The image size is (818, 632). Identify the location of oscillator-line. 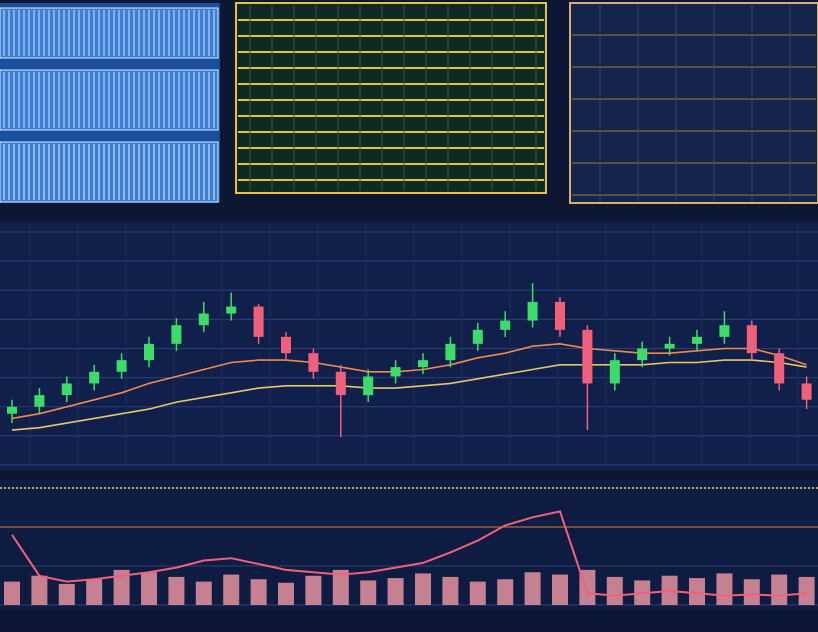
(409, 553).